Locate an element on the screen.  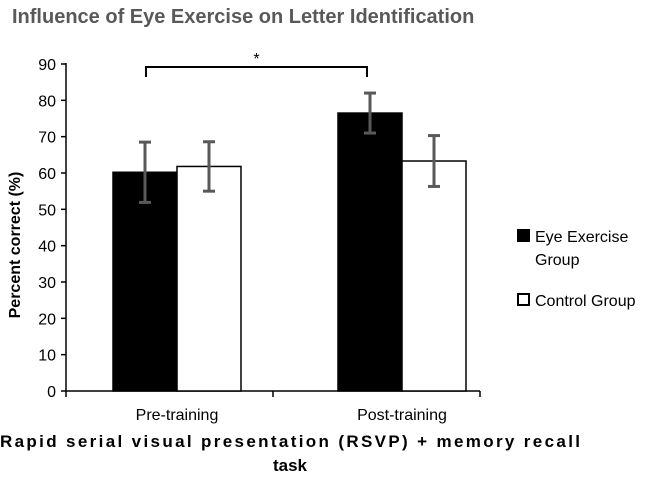
y-axis-label: Percent correct (%) is located at coordinates (15, 245).